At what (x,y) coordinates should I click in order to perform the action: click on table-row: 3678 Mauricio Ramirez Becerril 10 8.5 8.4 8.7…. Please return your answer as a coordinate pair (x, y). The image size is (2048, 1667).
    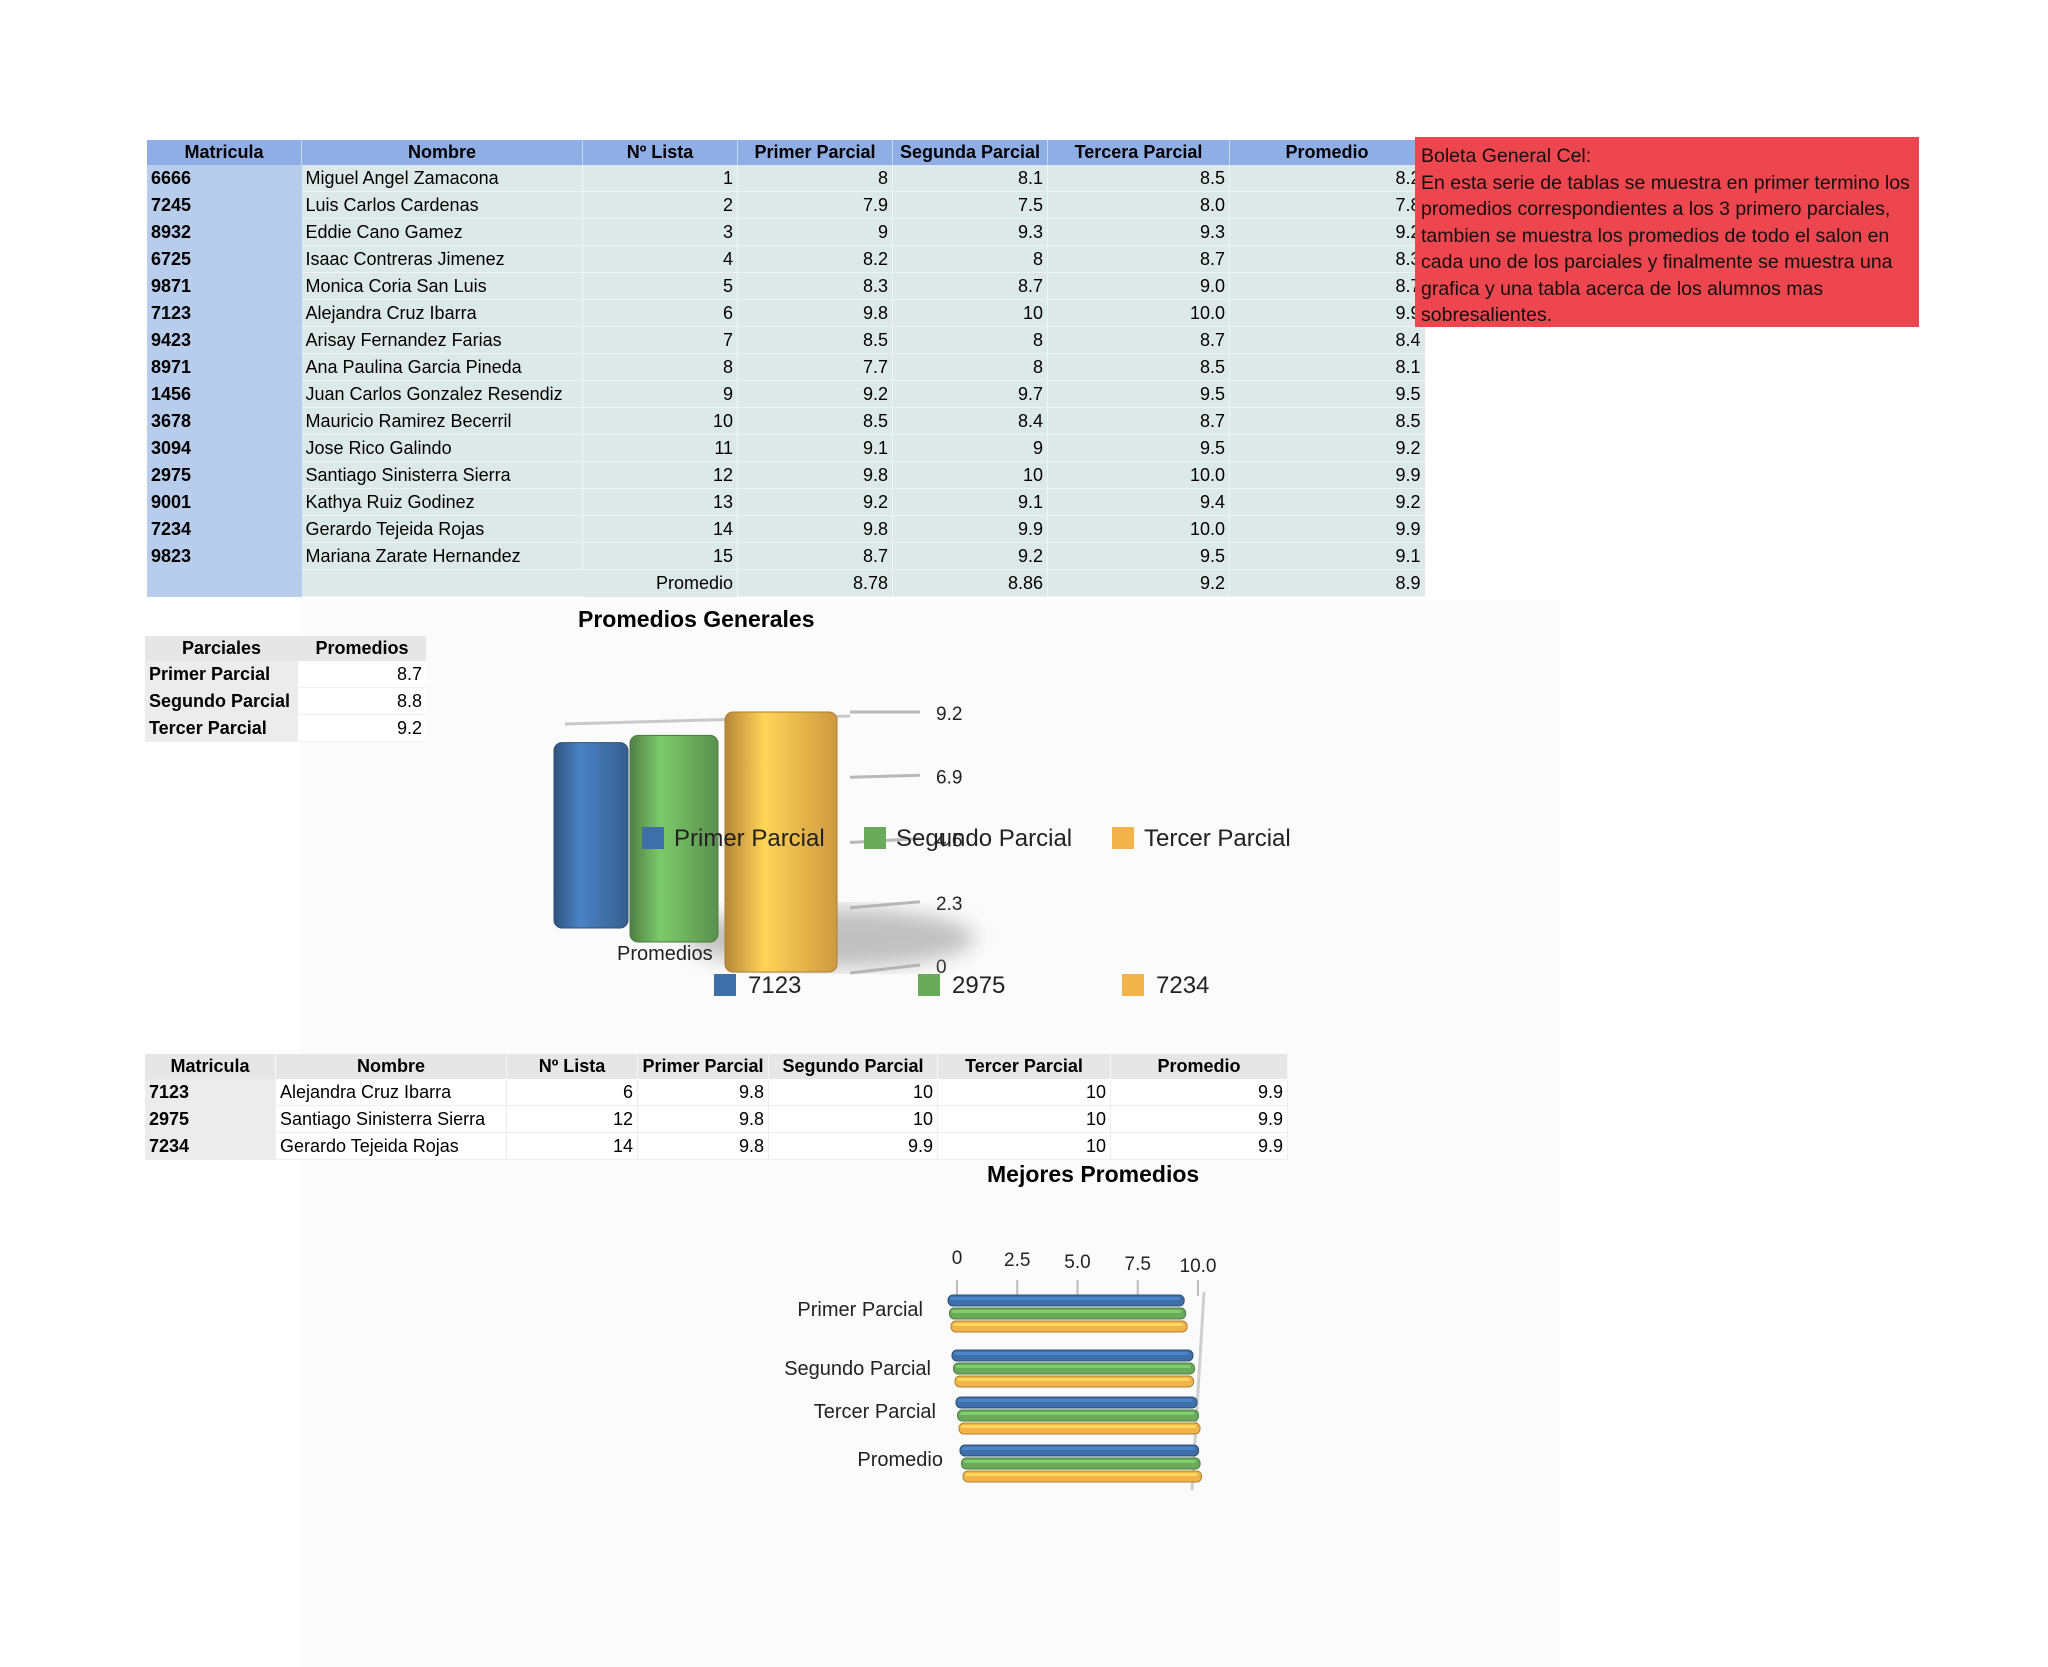
    Looking at the image, I should click on (786, 421).